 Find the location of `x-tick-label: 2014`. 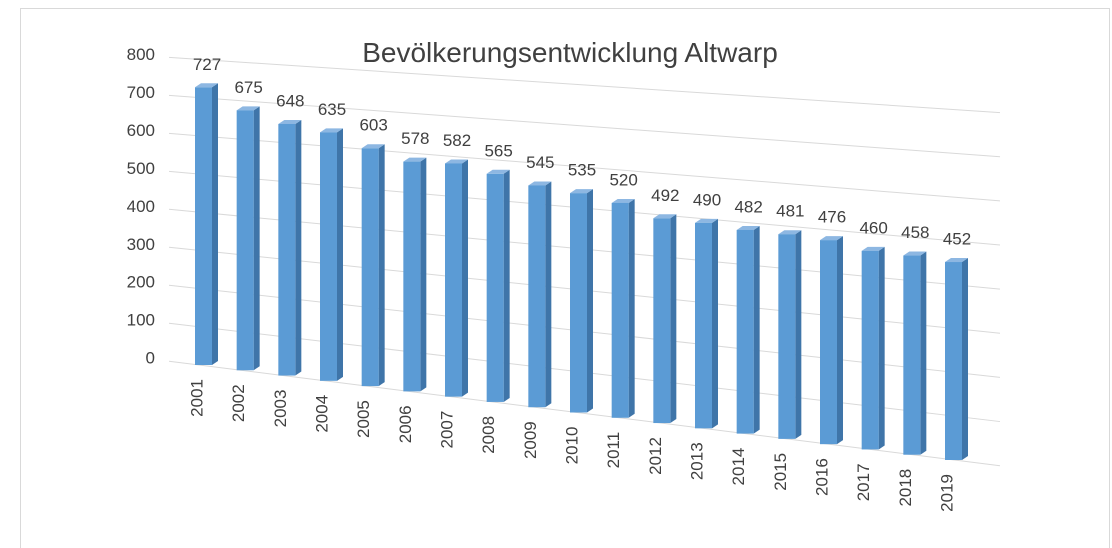

x-tick-label: 2014 is located at coordinates (738, 467).